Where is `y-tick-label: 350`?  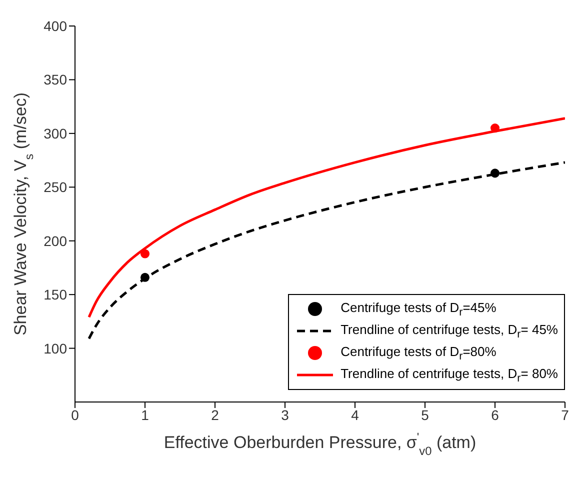 y-tick-label: 350 is located at coordinates (56, 80).